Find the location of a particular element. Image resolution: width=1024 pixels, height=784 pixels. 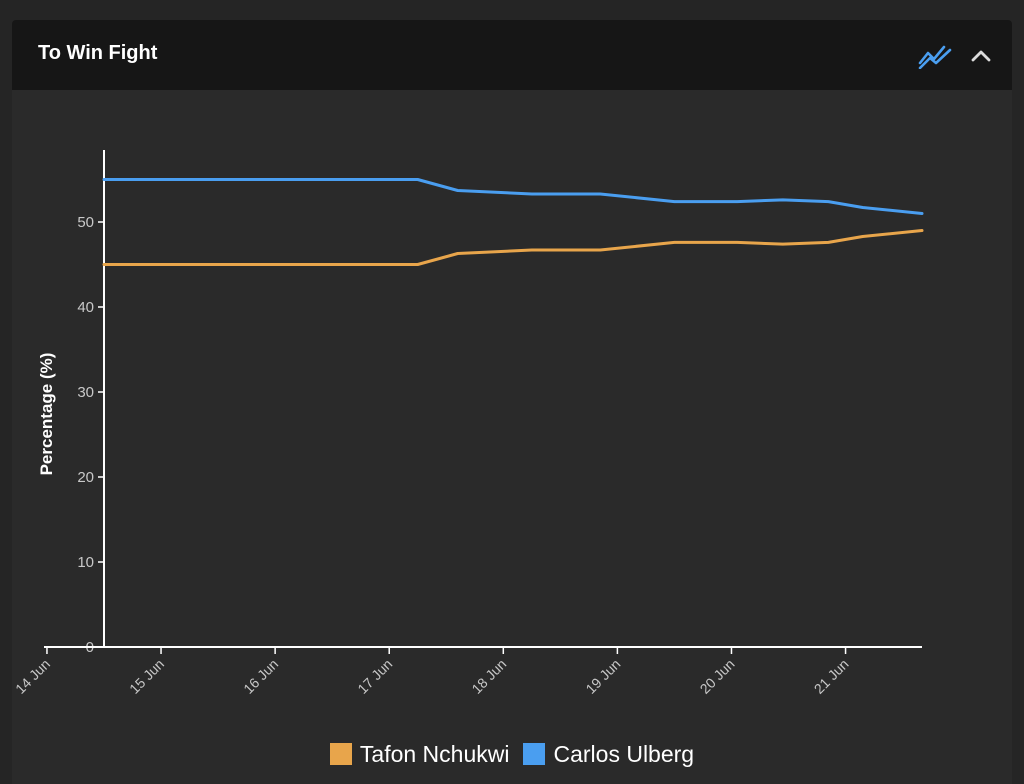

x-tick-label: 21 Jun is located at coordinates (831, 676).